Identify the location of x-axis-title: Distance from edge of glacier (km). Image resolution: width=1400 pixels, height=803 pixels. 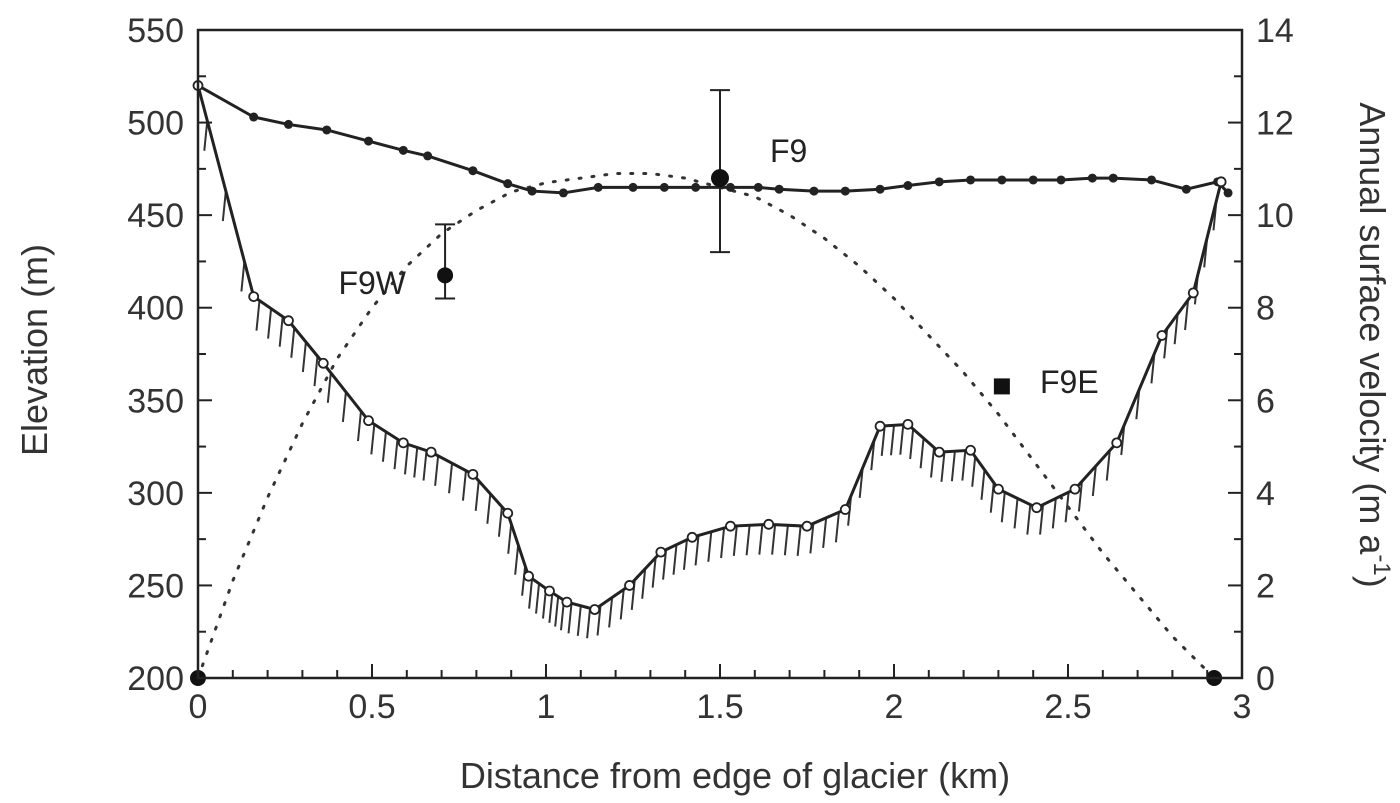
(735, 775).